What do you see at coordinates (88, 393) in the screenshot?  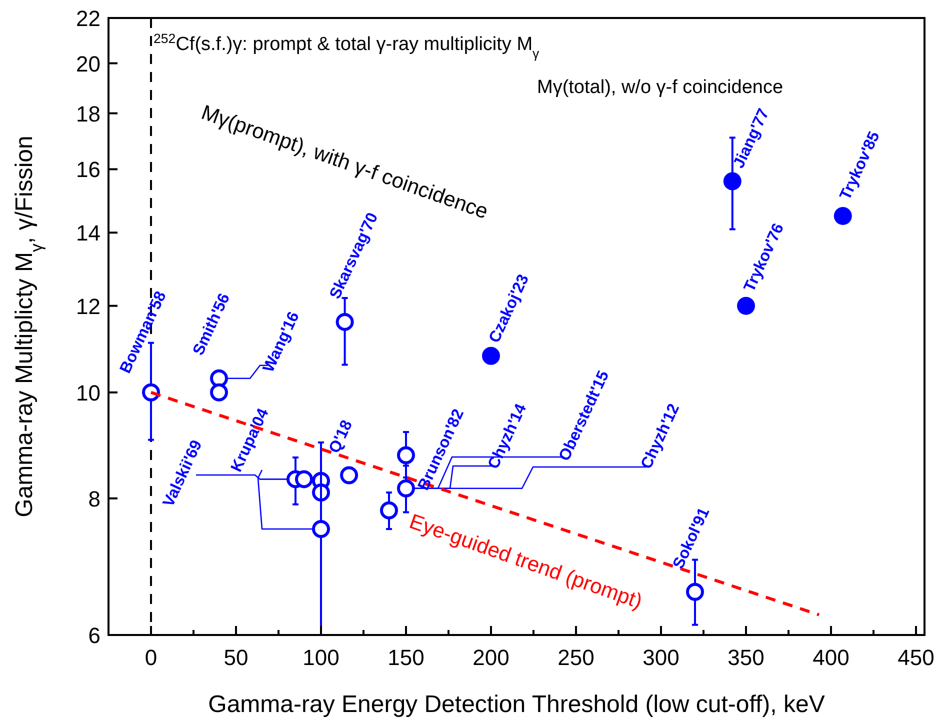 I see `y-tick-label: 10` at bounding box center [88, 393].